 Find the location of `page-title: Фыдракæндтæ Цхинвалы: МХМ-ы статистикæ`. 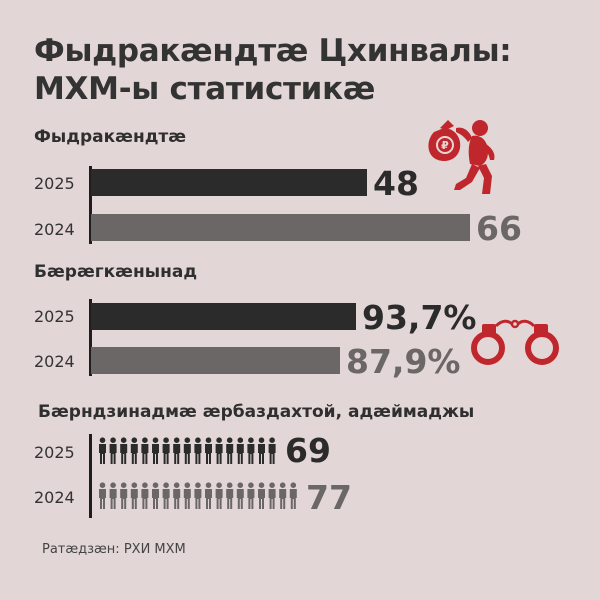

page-title: Фыдракæндтæ Цхинвалы: МХМ-ы статистикæ is located at coordinates (273, 70).